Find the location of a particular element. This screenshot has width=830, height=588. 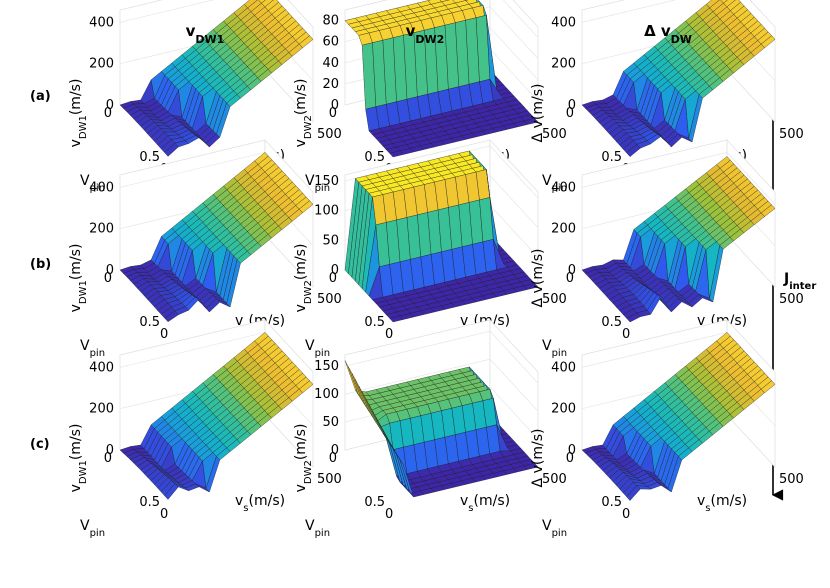

column-title: vDW1 is located at coordinates (205, 34).